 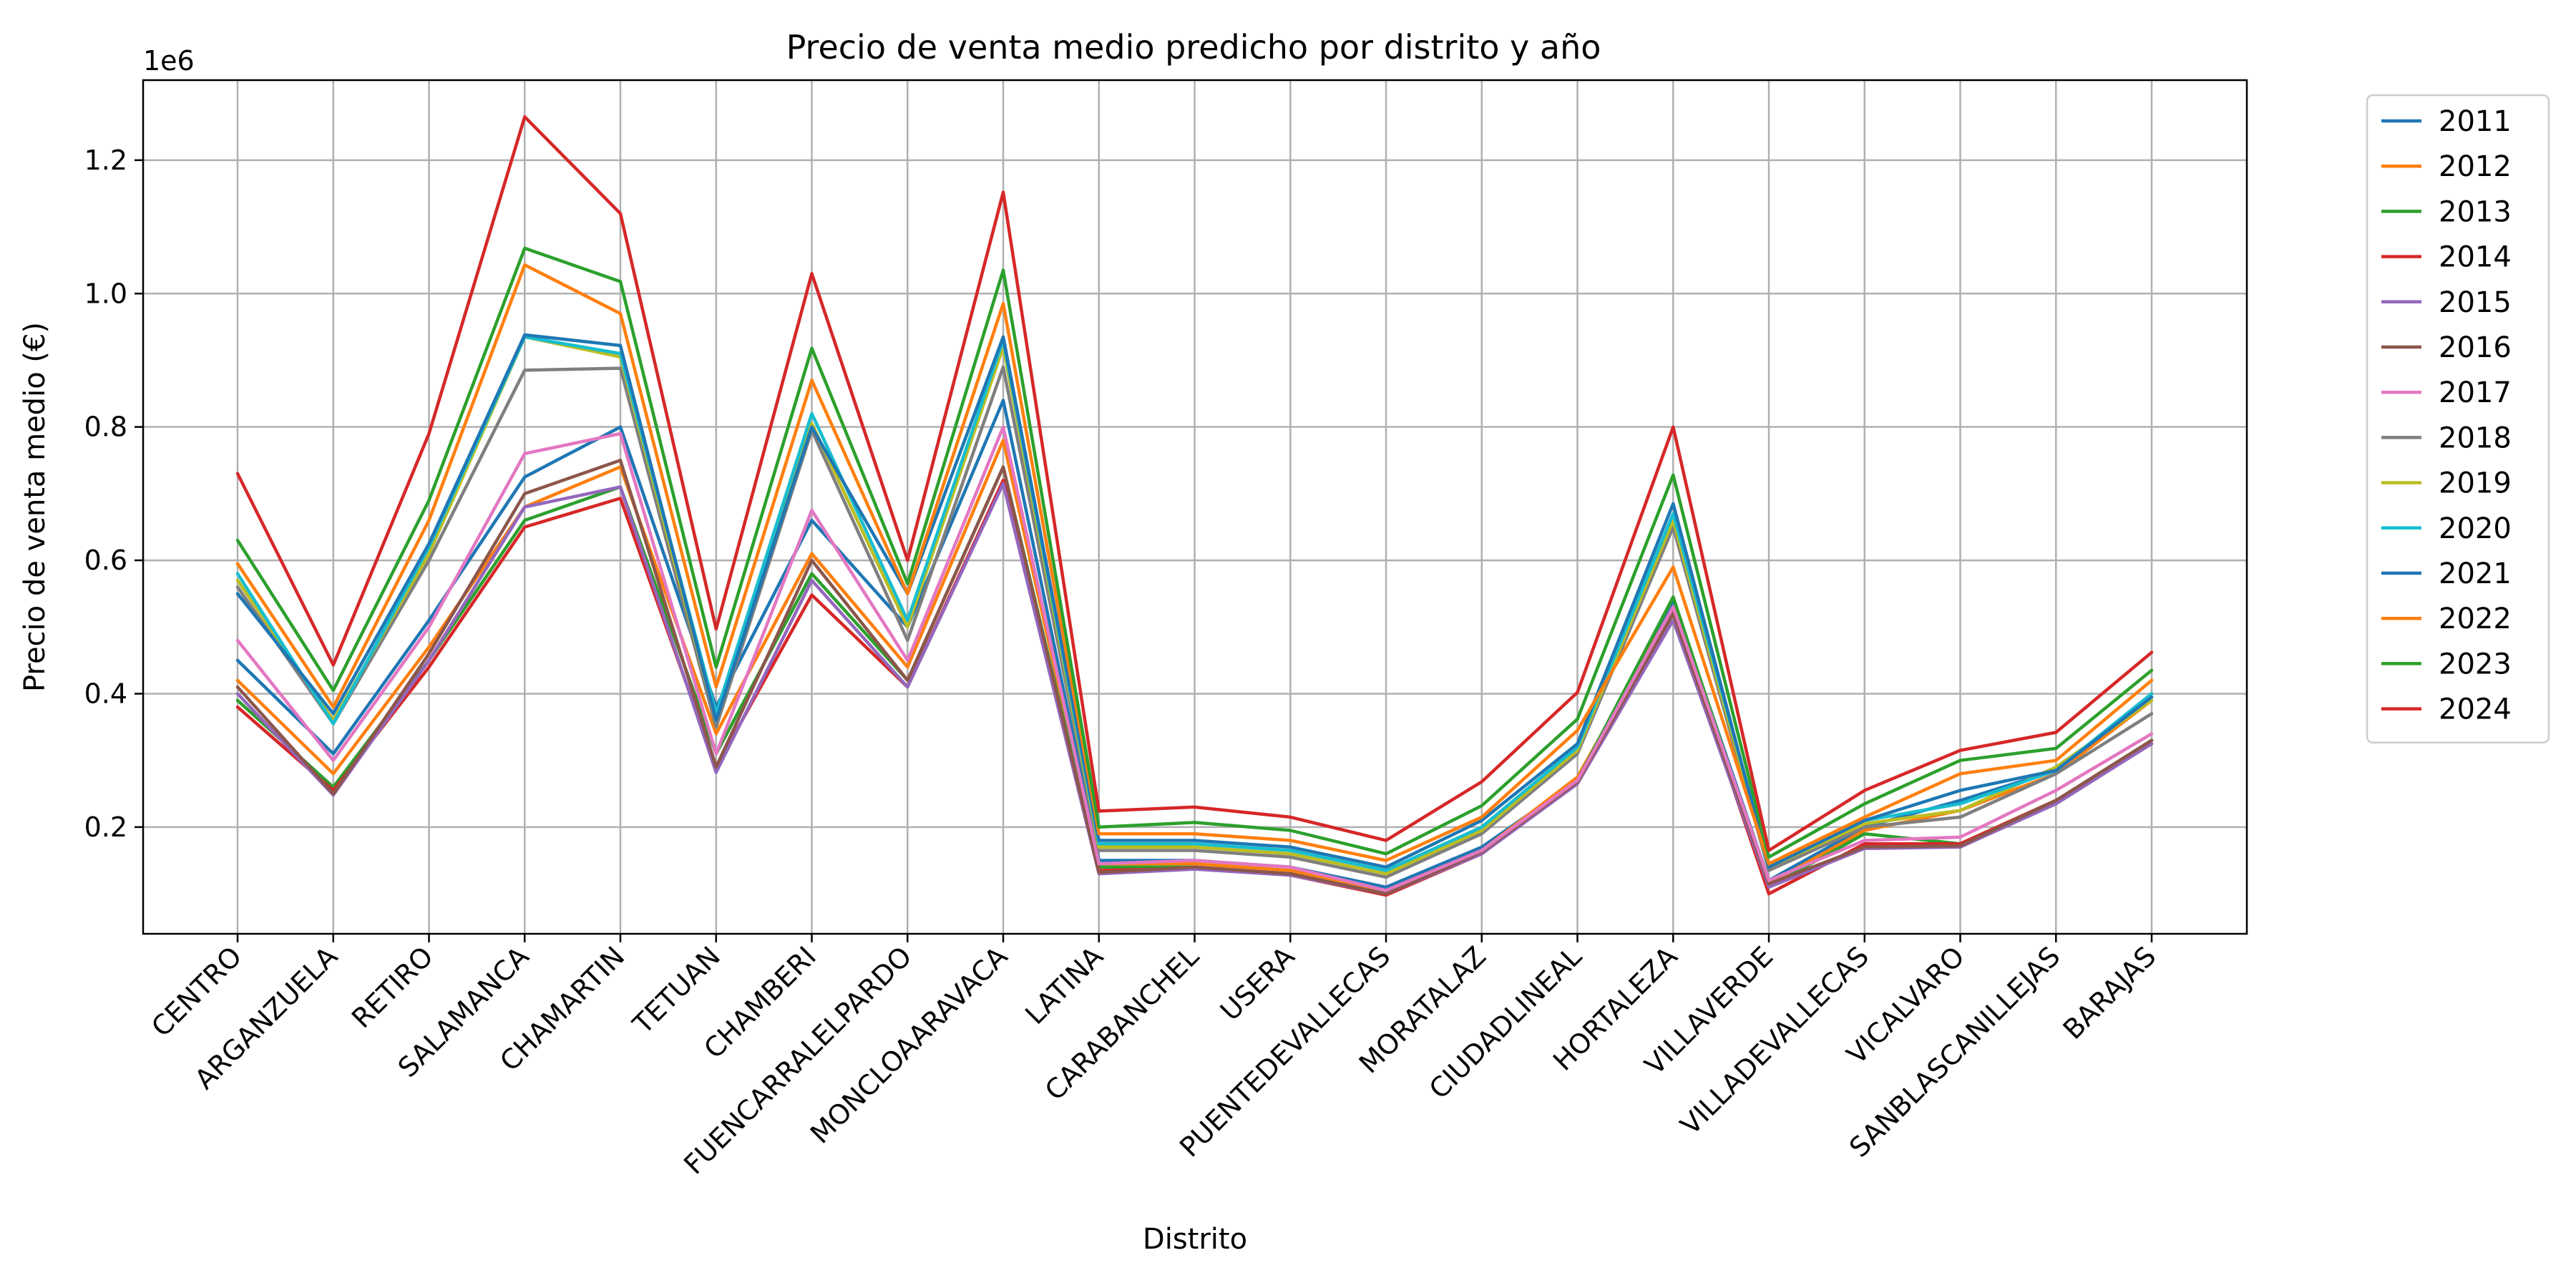 What do you see at coordinates (169, 61) in the screenshot?
I see `y-axis-offset-label: 1e6` at bounding box center [169, 61].